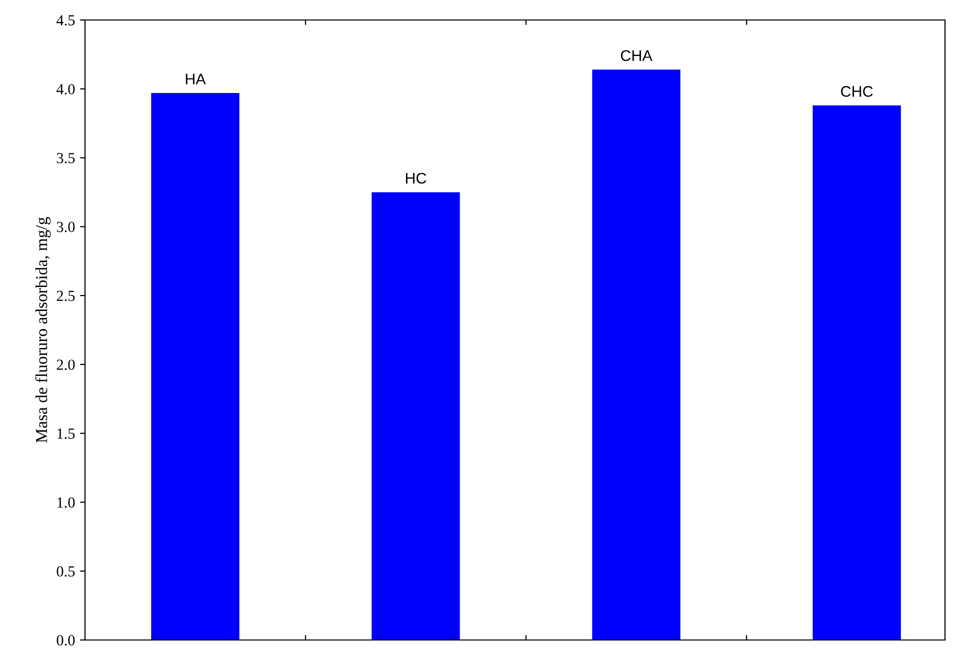 The height and width of the screenshot is (655, 954). I want to click on x-tick-label: HA, so click(196, 79).